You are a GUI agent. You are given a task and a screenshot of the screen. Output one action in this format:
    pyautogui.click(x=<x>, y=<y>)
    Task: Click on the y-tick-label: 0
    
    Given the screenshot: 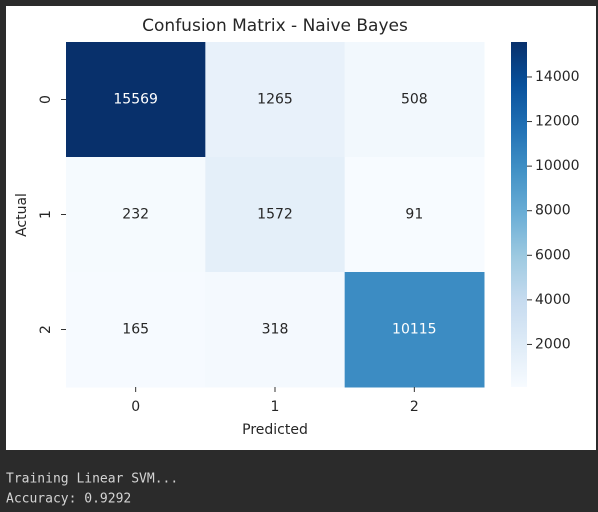 What is the action you would take?
    pyautogui.click(x=46, y=99)
    